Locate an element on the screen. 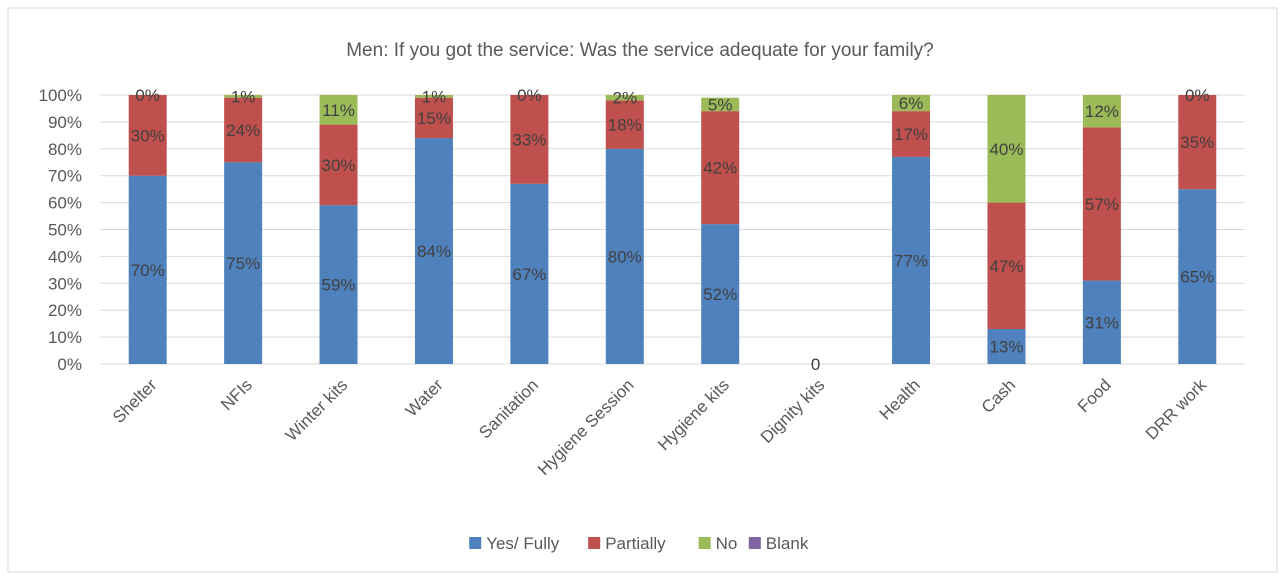 This screenshot has width=1285, height=580. legend-label: No is located at coordinates (727, 543).